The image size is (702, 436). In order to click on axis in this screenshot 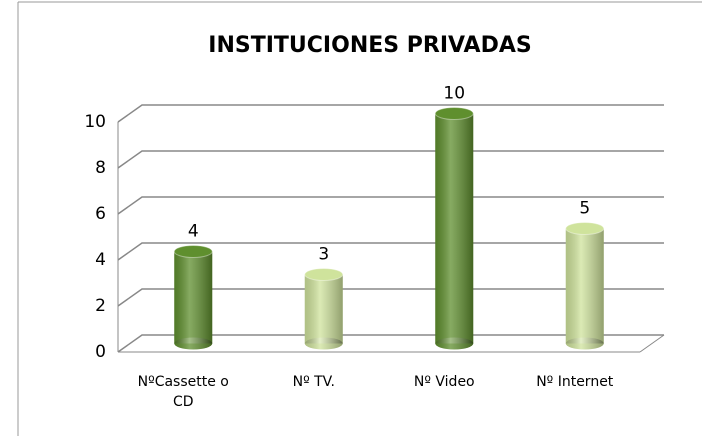, I will do `click(652, 343)`.